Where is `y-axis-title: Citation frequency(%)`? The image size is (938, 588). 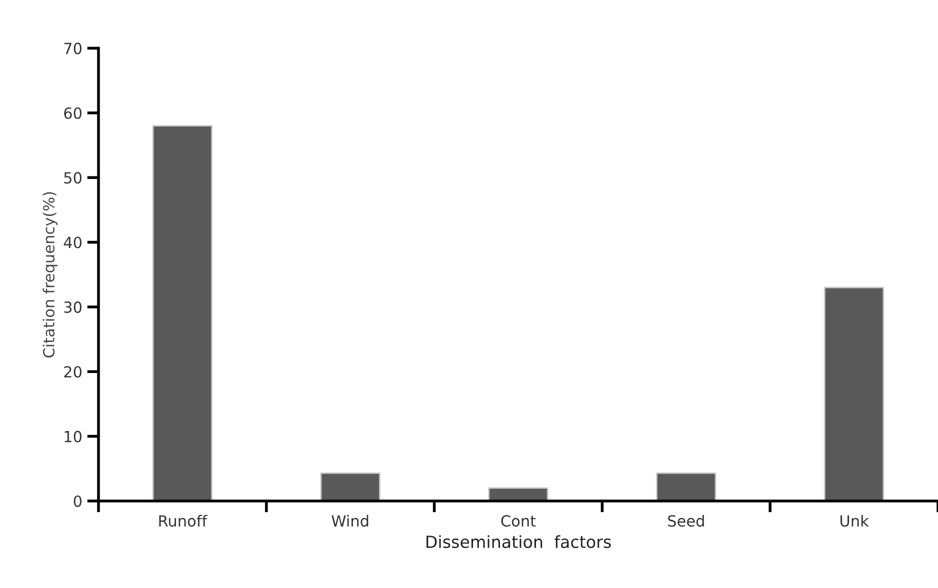
y-axis-title: Citation frequency(%) is located at coordinates (50, 275).